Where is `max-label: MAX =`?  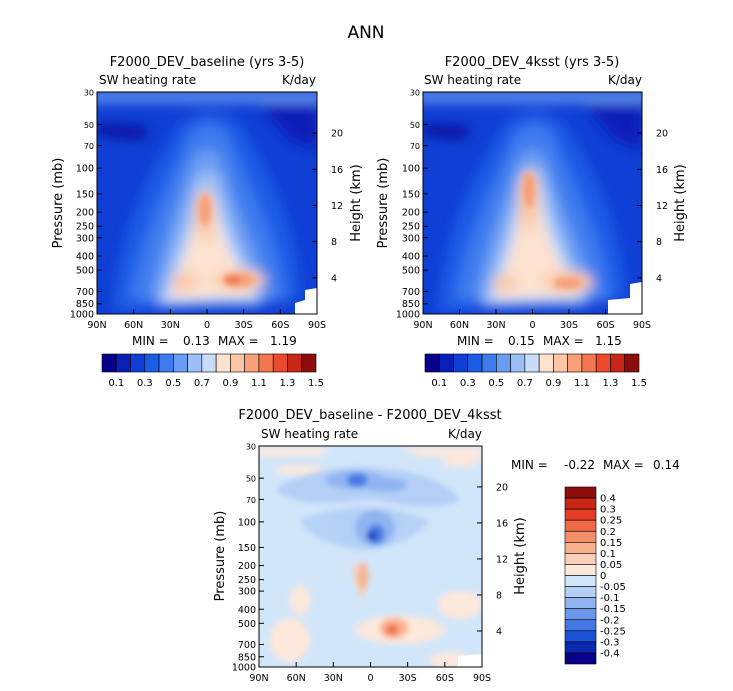 max-label: MAX = is located at coordinates (623, 465).